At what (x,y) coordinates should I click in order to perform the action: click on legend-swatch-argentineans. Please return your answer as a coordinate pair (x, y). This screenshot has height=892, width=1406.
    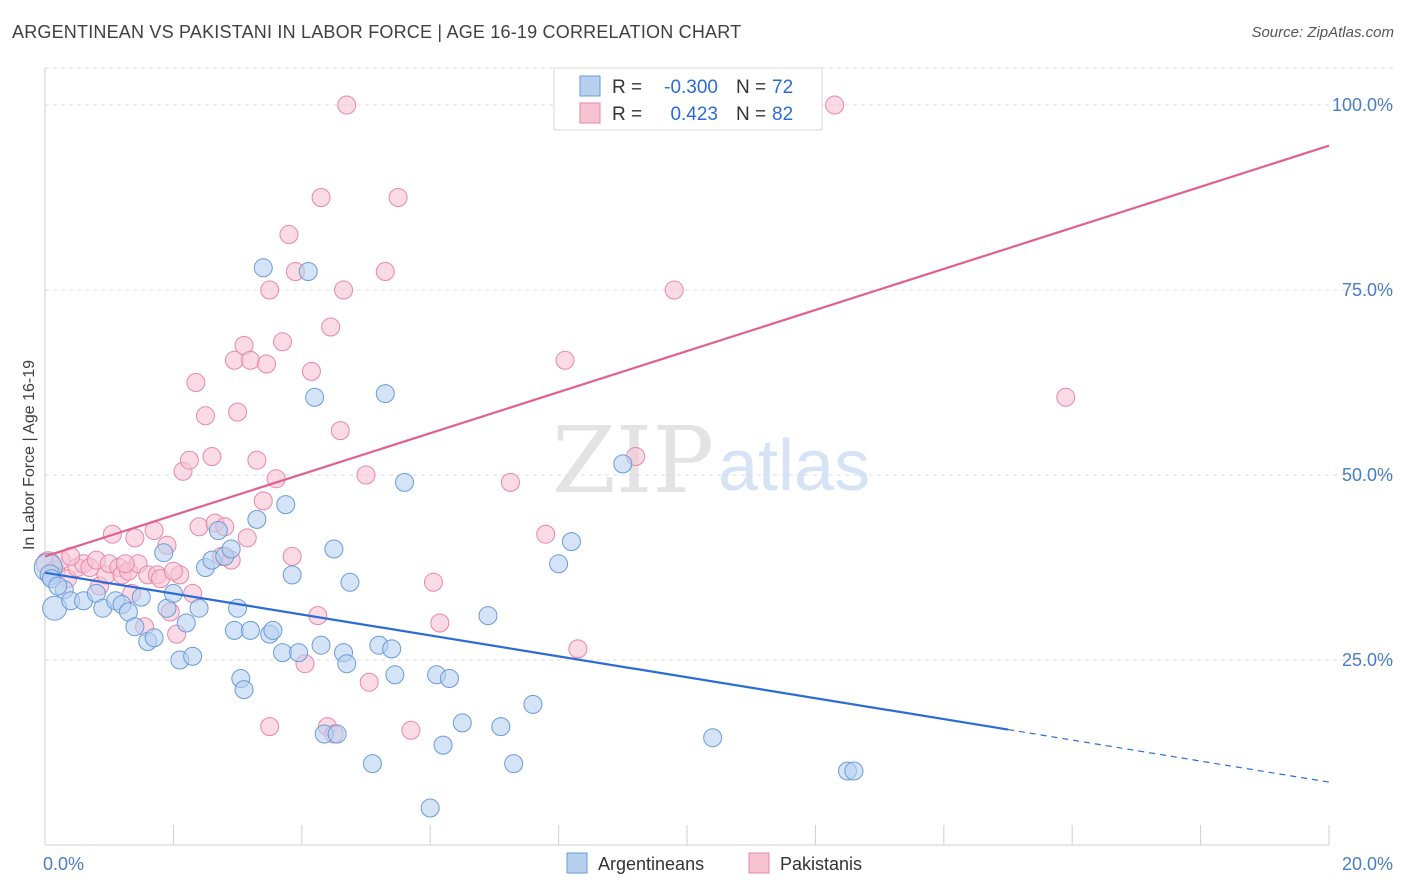
    Looking at the image, I should click on (590, 86).